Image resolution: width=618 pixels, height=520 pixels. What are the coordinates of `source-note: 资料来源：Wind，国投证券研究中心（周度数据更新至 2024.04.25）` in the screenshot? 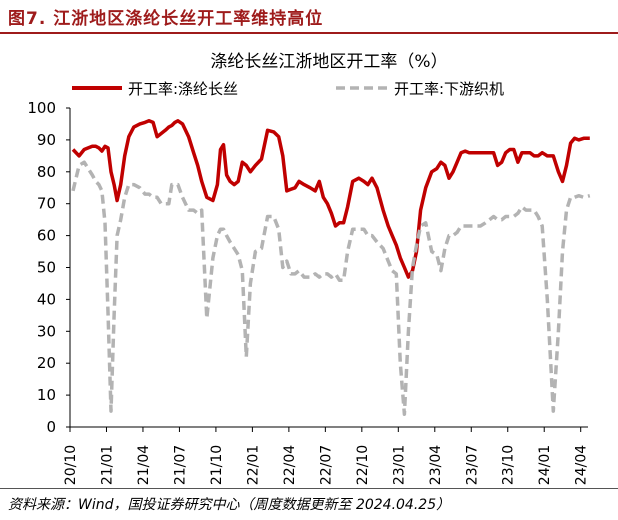 It's located at (229, 505).